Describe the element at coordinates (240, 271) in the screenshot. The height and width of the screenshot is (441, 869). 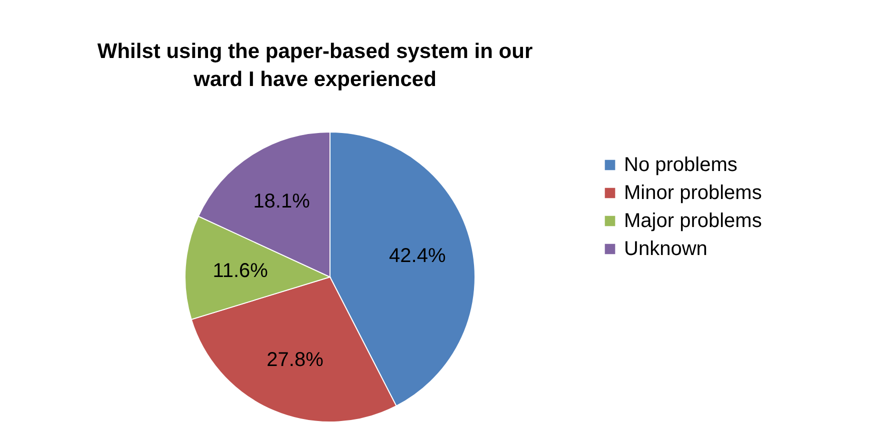
I see `data-label: 11.6%` at that location.